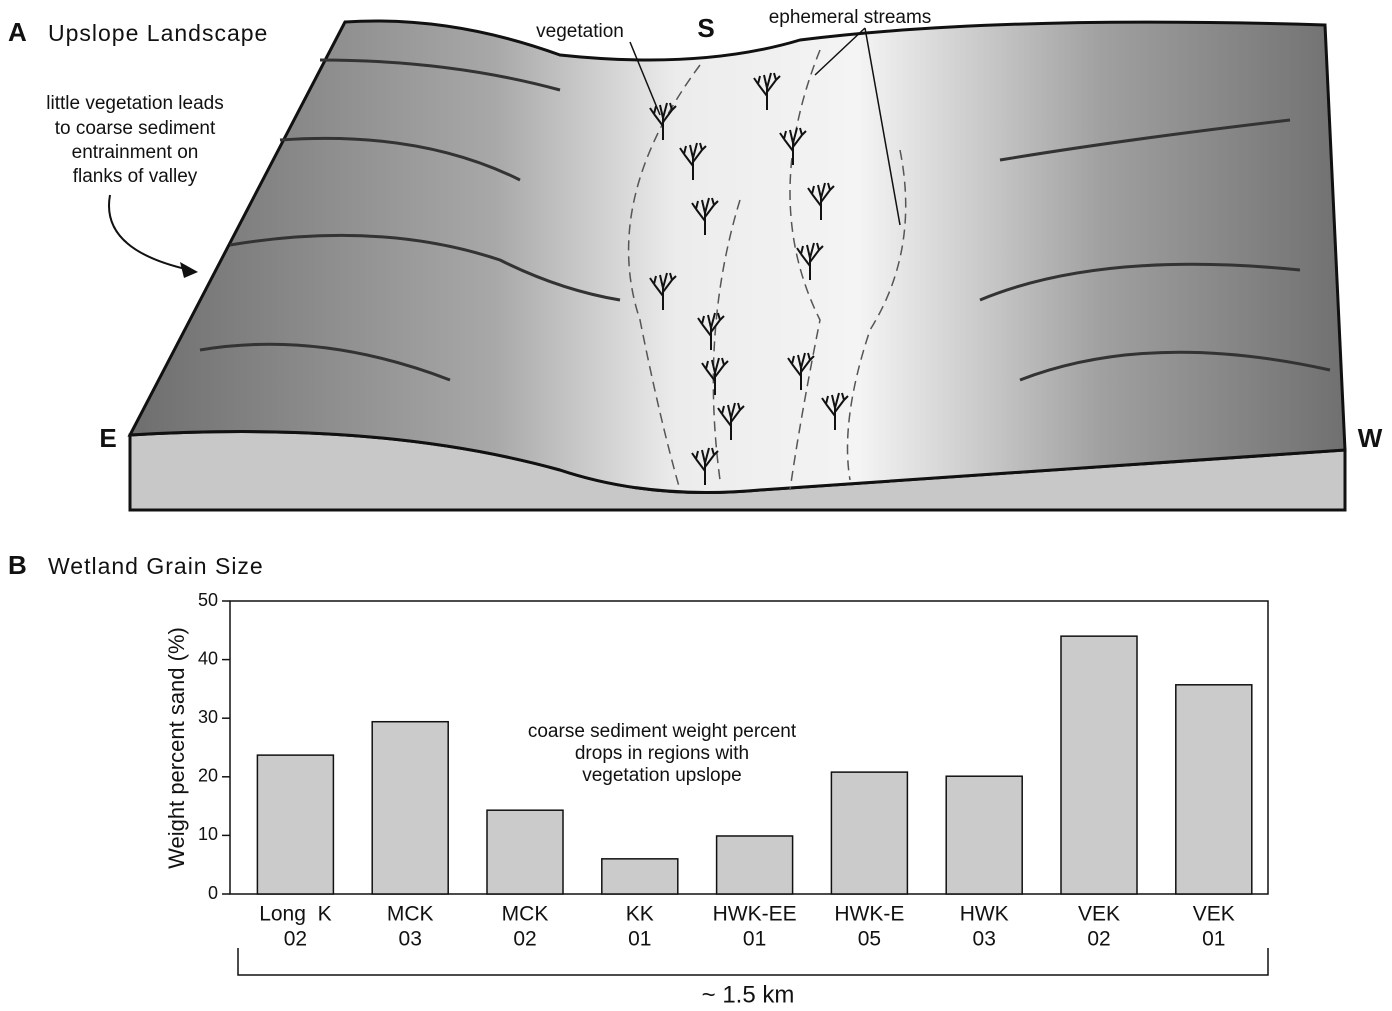 The image size is (1392, 1011). Describe the element at coordinates (662, 753) in the screenshot. I see `chart-annotation: drops in regions with` at that location.